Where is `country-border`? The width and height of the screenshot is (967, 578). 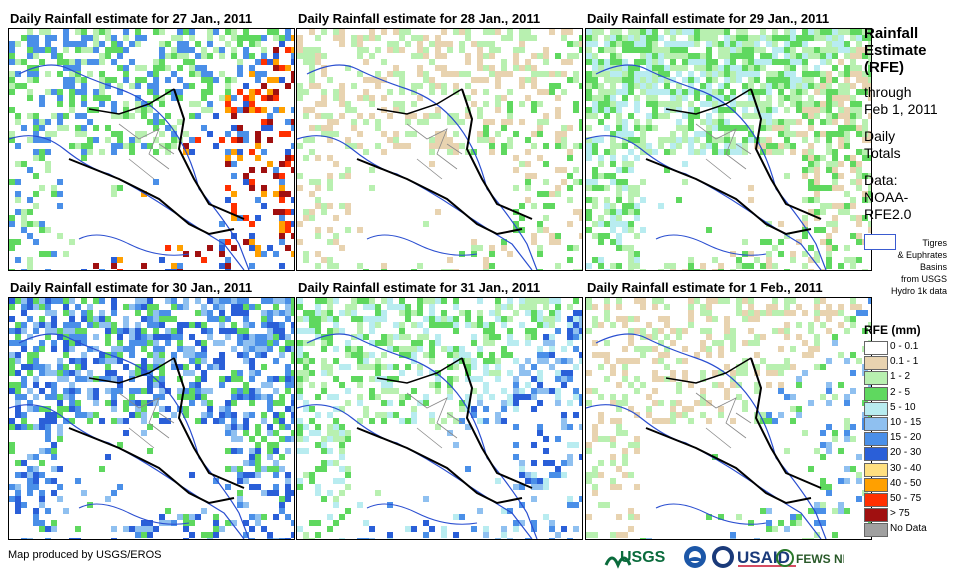
country-border is located at coordinates (439, 466).